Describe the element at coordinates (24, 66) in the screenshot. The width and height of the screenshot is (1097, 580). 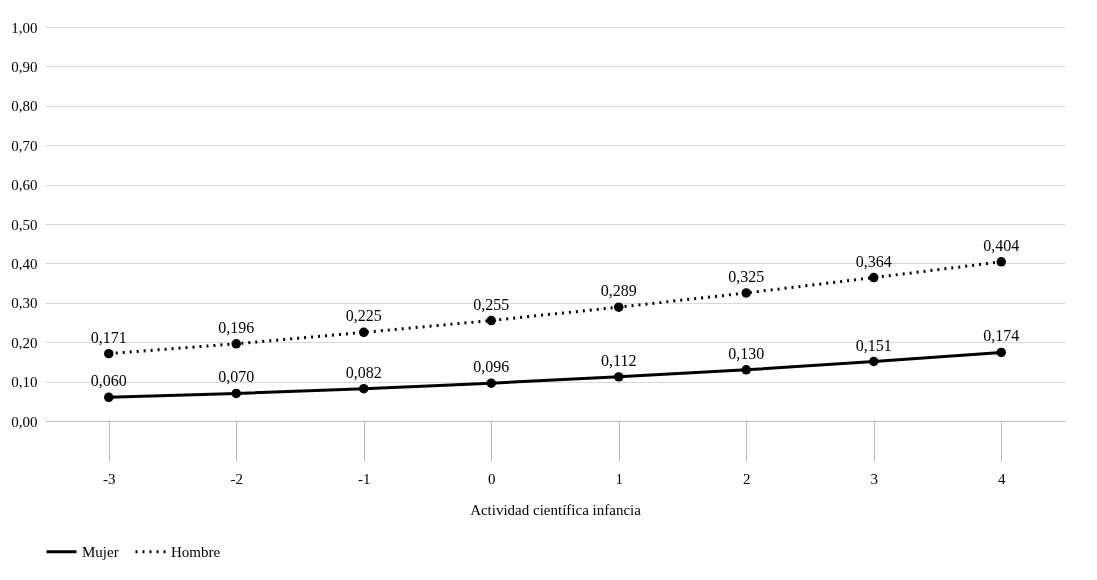
I see `y-tick-label: 0,90` at that location.